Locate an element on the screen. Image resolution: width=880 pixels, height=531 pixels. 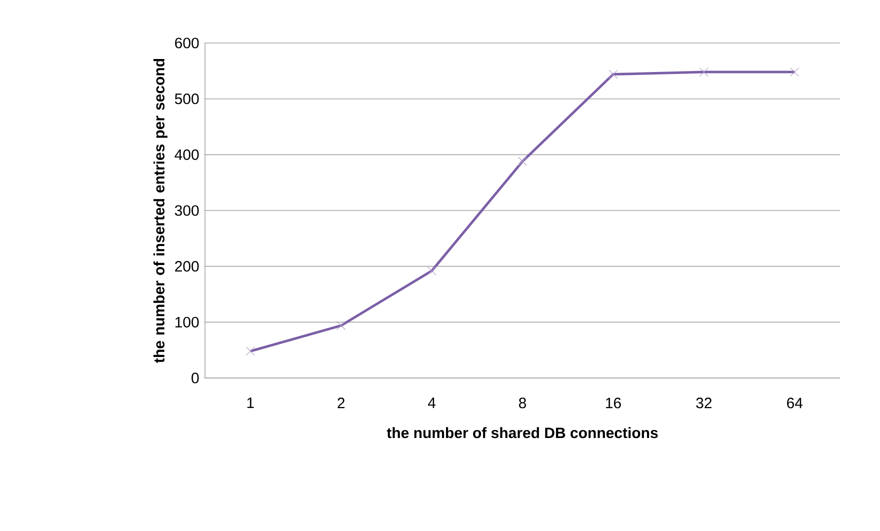
x-tick-label: 4 is located at coordinates (432, 403).